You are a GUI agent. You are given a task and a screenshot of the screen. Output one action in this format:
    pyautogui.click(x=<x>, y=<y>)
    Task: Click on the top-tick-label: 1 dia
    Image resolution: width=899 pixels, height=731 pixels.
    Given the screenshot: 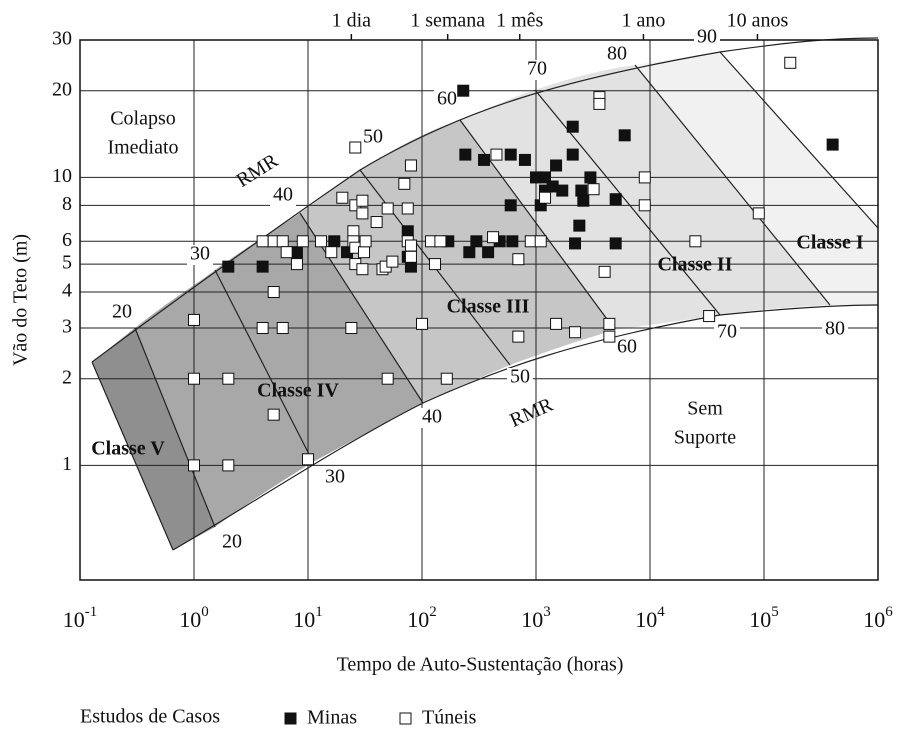 What is the action you would take?
    pyautogui.click(x=352, y=21)
    